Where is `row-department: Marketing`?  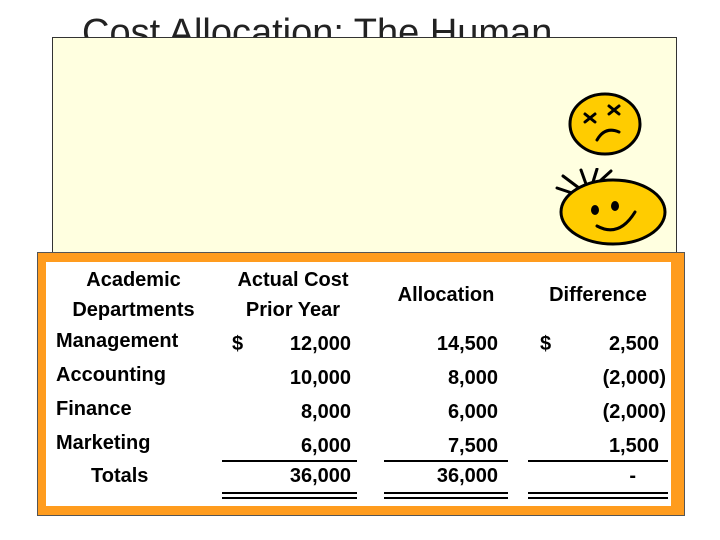
row-department: Marketing is located at coordinates (103, 443).